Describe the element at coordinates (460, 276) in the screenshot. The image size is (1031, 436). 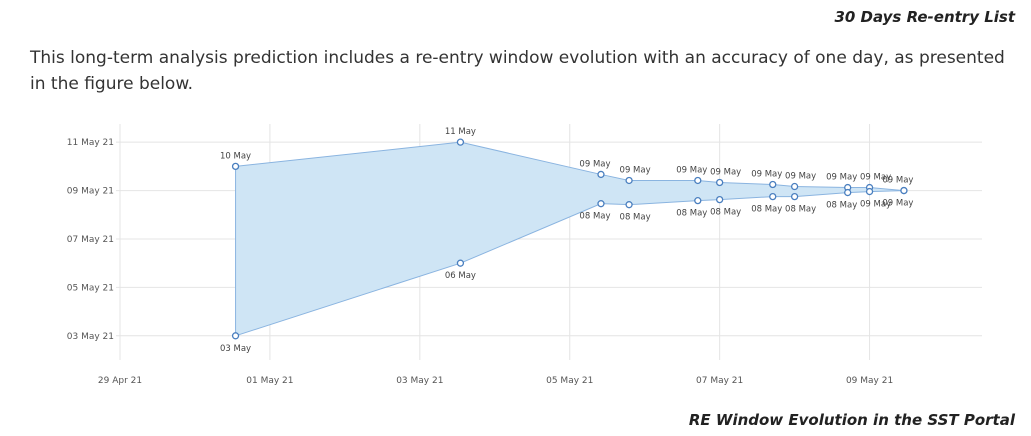
I see `lower-point-label: 06 May` at that location.